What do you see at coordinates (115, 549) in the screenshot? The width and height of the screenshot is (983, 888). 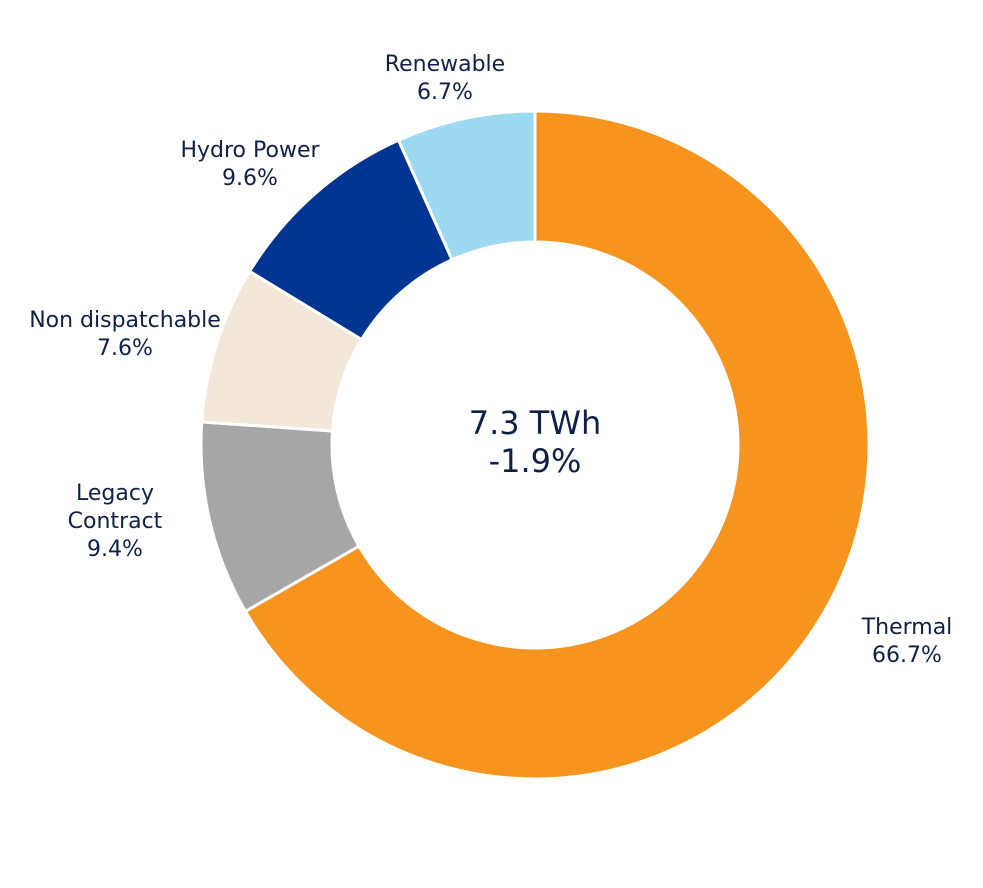 I see `slice-value-label: 9.4%` at bounding box center [115, 549].